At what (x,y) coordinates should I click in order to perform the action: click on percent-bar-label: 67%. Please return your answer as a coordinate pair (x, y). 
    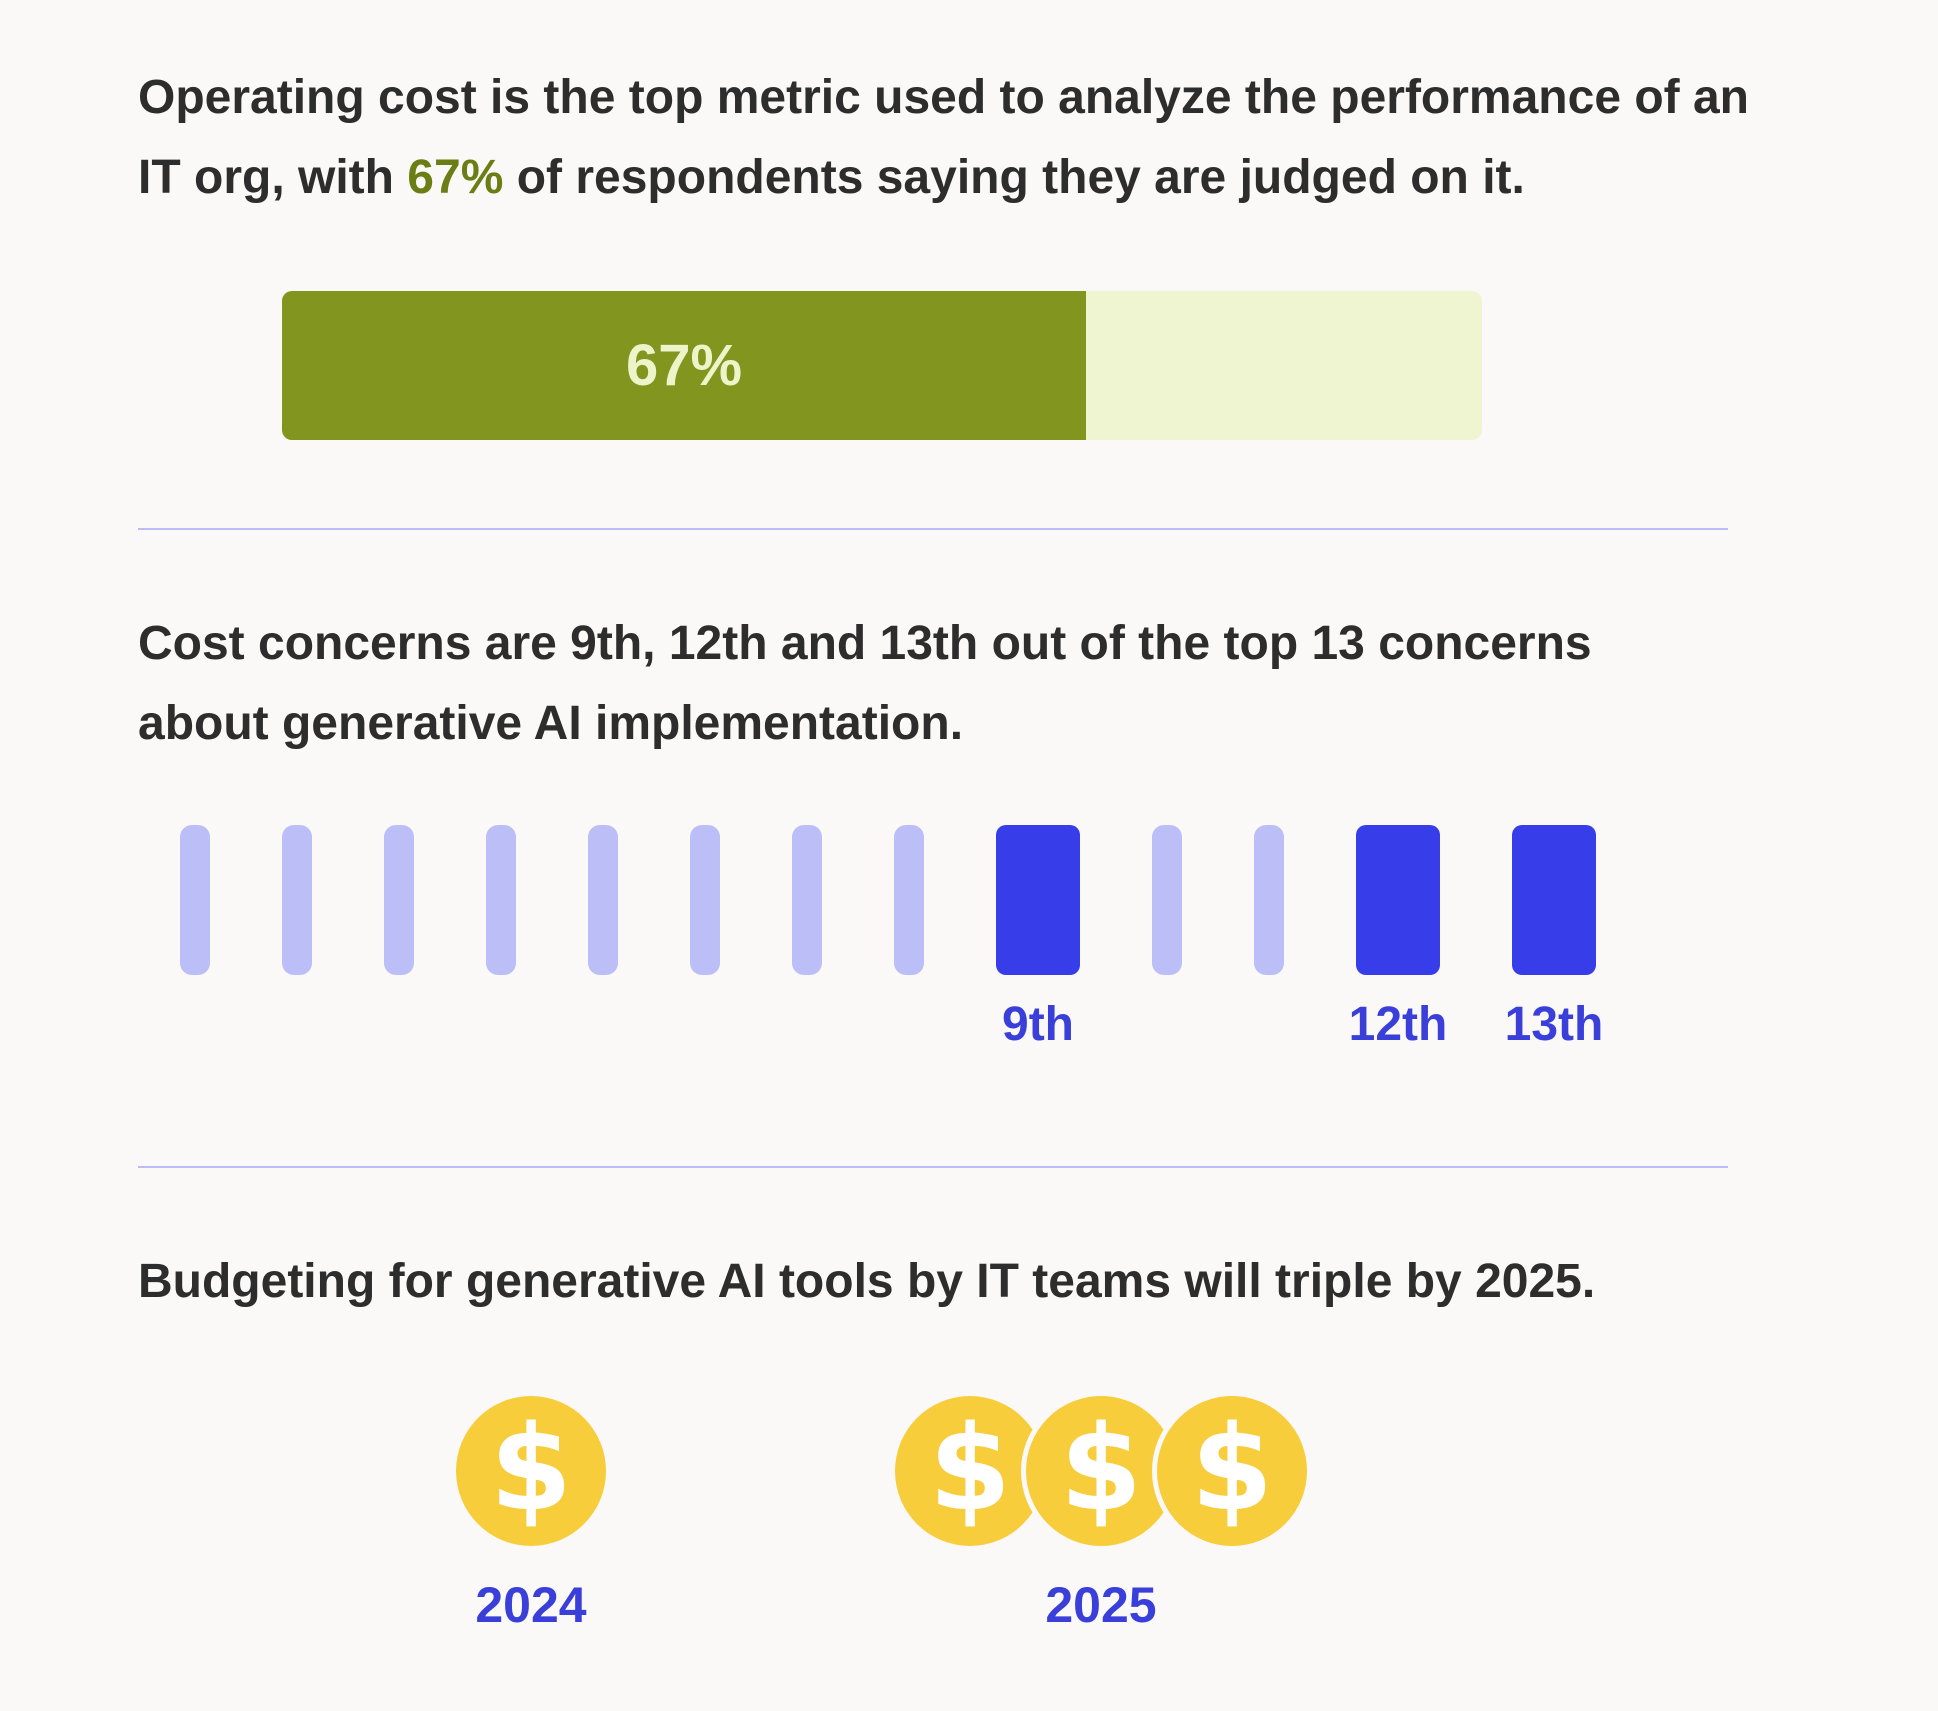
    Looking at the image, I should click on (684, 365).